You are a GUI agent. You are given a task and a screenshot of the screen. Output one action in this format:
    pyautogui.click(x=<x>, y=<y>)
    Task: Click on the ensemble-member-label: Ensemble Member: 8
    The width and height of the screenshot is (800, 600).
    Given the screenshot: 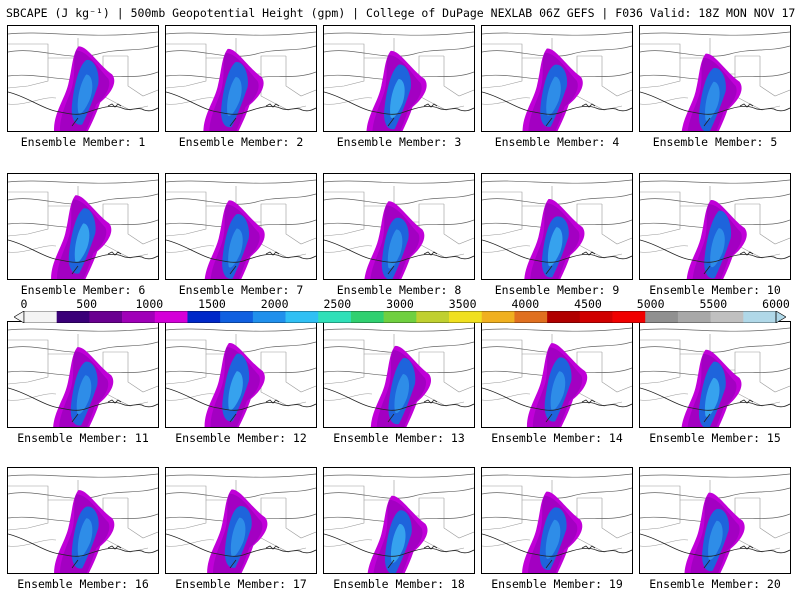 What is the action you would take?
    pyautogui.click(x=399, y=290)
    